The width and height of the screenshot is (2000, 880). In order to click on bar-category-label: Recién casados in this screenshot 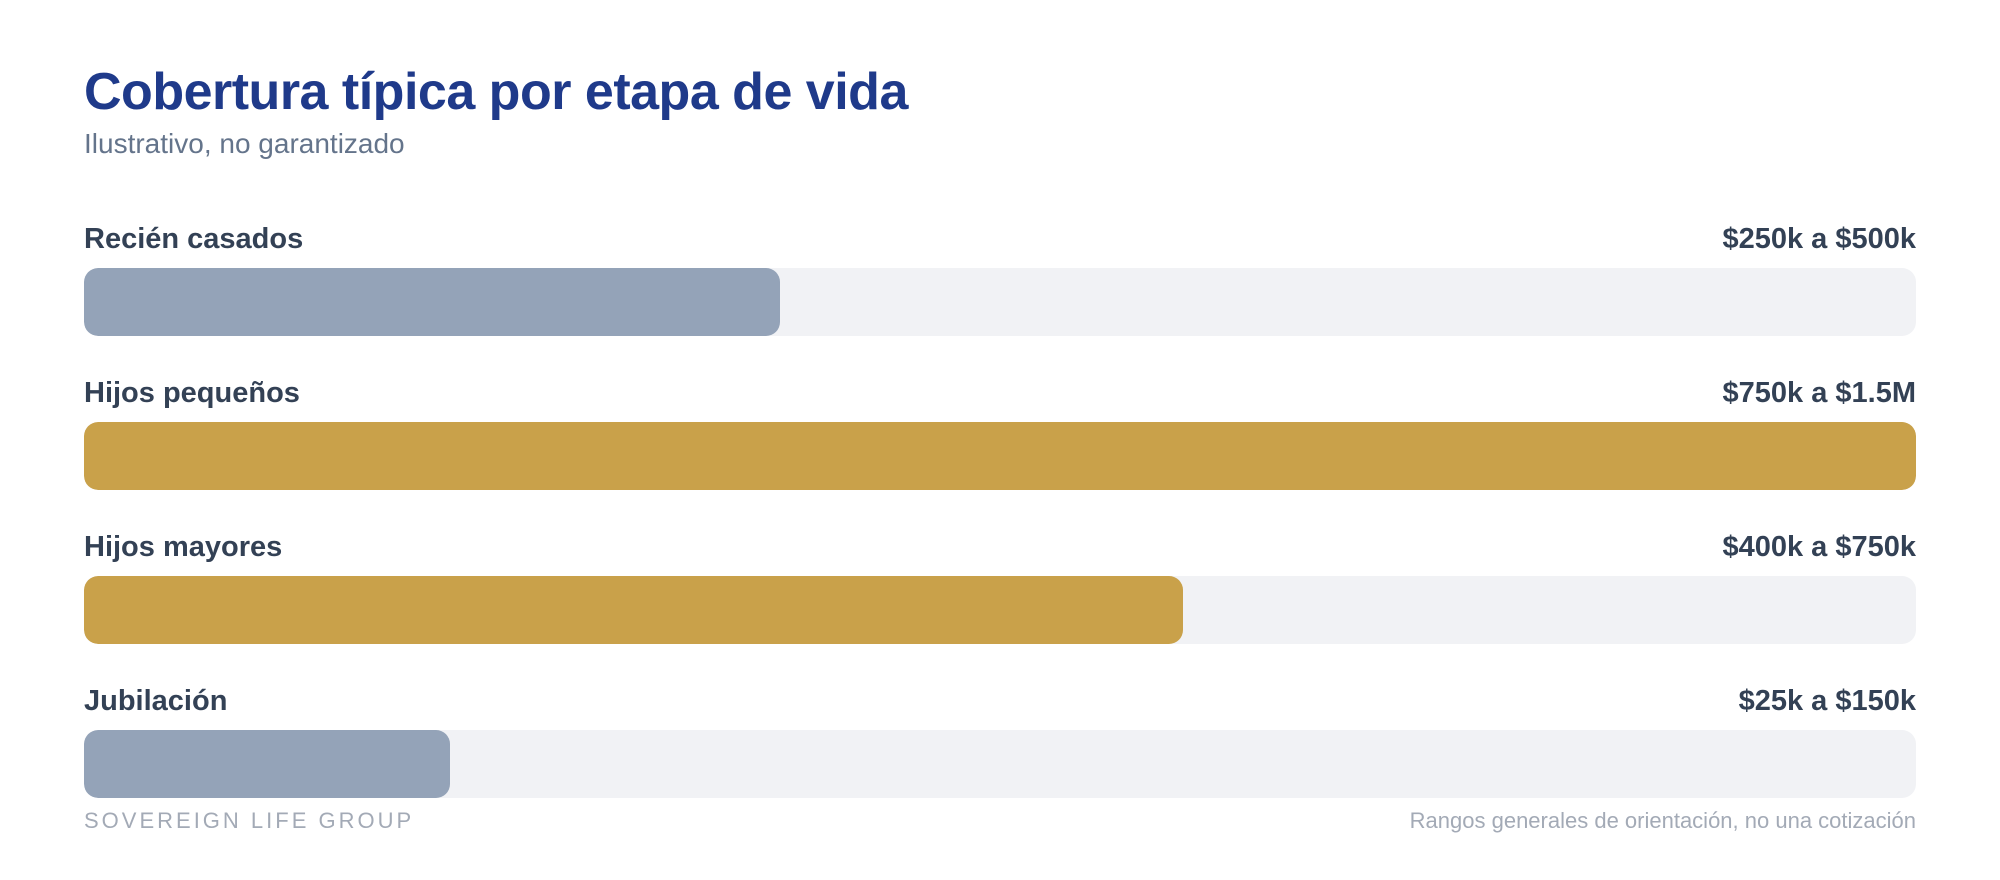, I will do `click(194, 239)`.